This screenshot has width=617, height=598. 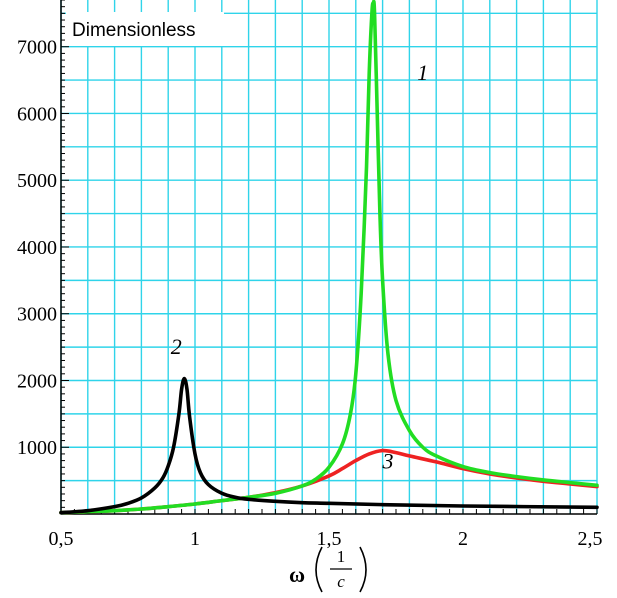 What do you see at coordinates (37, 315) in the screenshot?
I see `y-tick-label: 3000` at bounding box center [37, 315].